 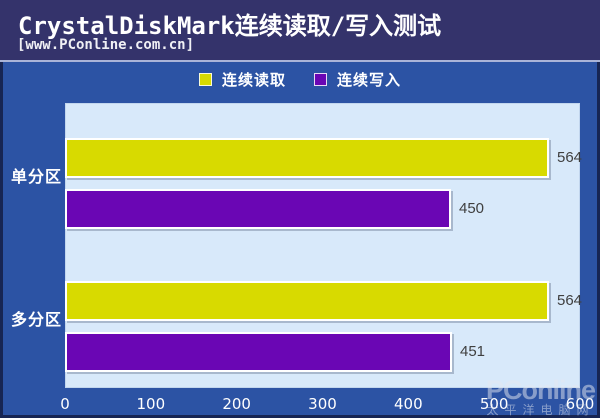 I want to click on header-separator, so click(x=300, y=61).